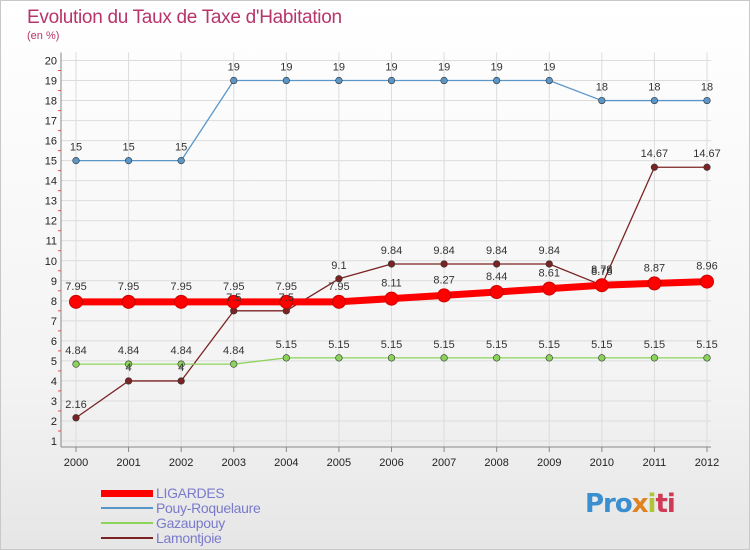 The height and width of the screenshot is (550, 750). I want to click on data-label: 9.1, so click(338, 266).